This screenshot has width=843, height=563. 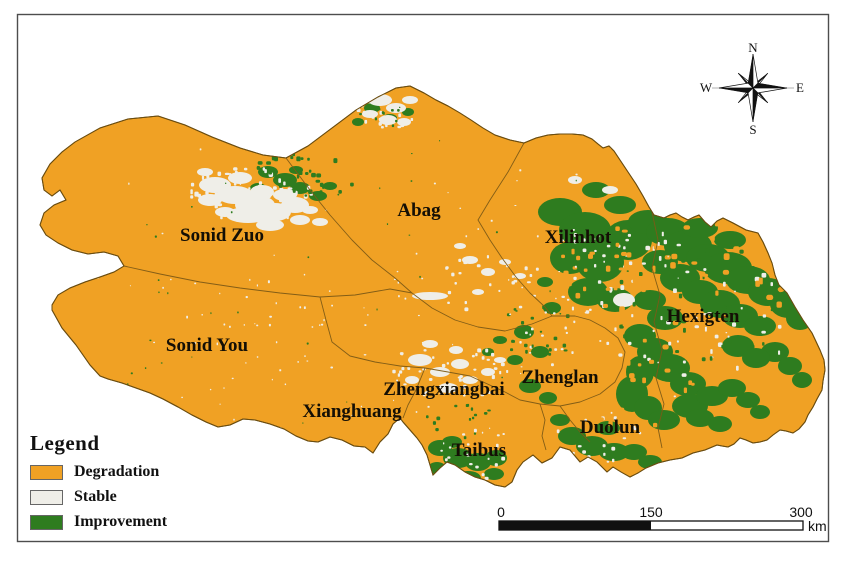 I want to click on region-label-zhenglan: Zhenglan, so click(x=560, y=377).